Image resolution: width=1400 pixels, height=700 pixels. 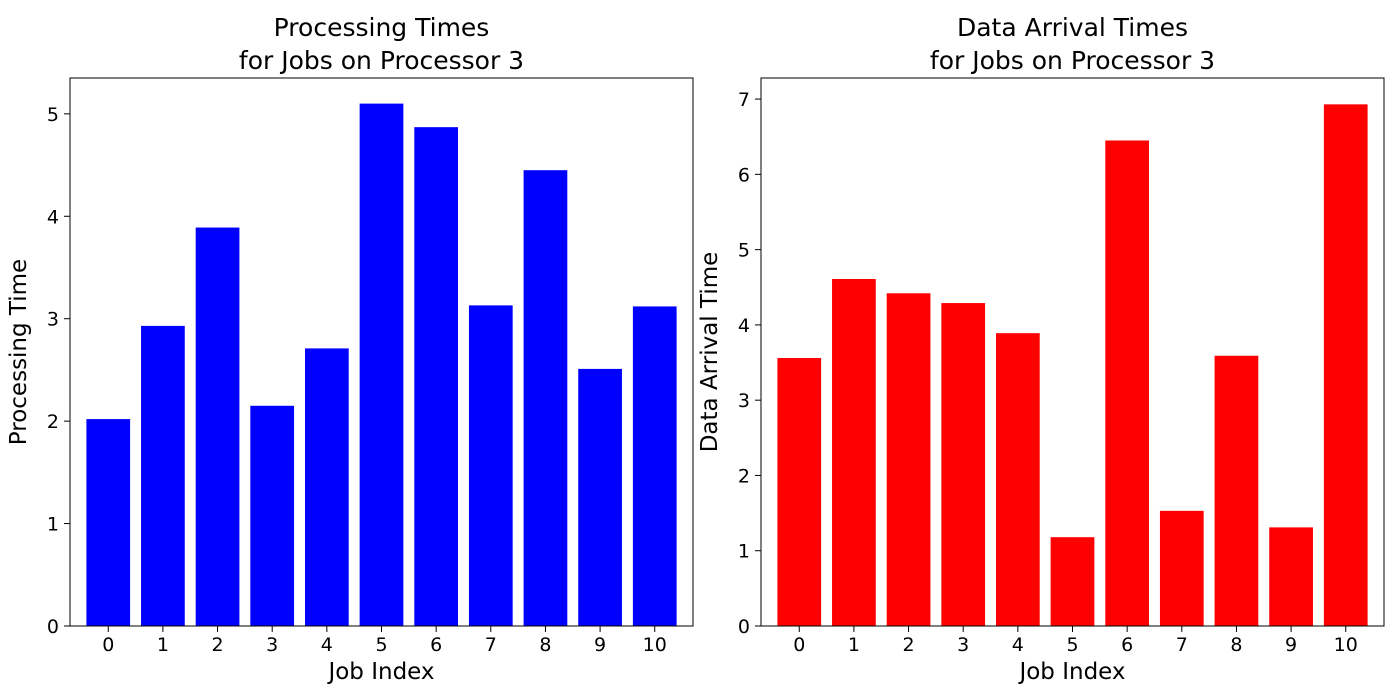 What do you see at coordinates (744, 100) in the screenshot?
I see `y-tick-label: 7` at bounding box center [744, 100].